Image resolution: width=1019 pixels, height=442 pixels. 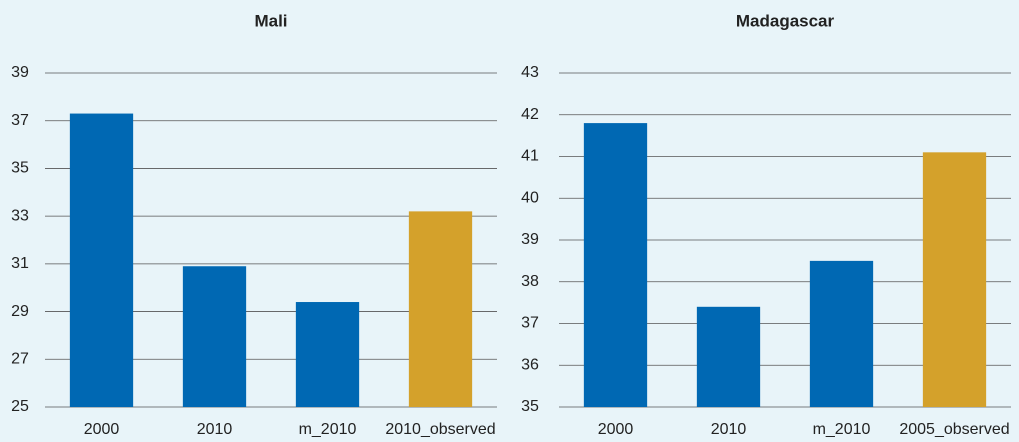 What do you see at coordinates (785, 20) in the screenshot?
I see `chart-title: Madagascar` at bounding box center [785, 20].